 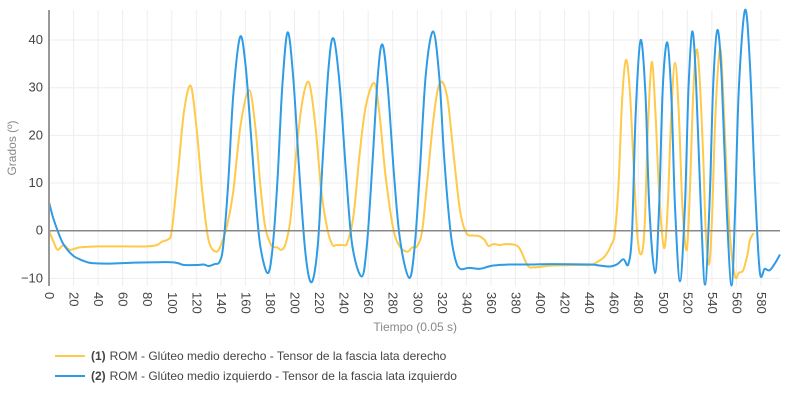 I want to click on y-tick-label: 20, so click(x=36, y=134).